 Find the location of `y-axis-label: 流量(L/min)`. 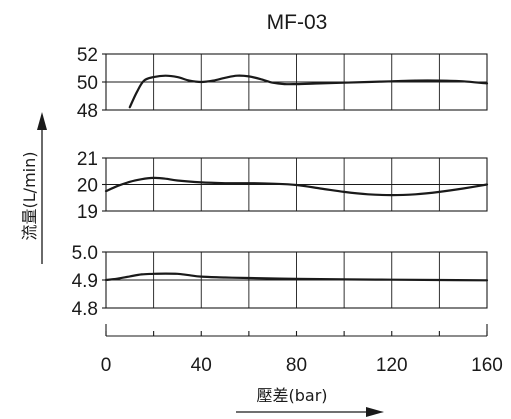

y-axis-label: 流量(L/min) is located at coordinates (29, 196).